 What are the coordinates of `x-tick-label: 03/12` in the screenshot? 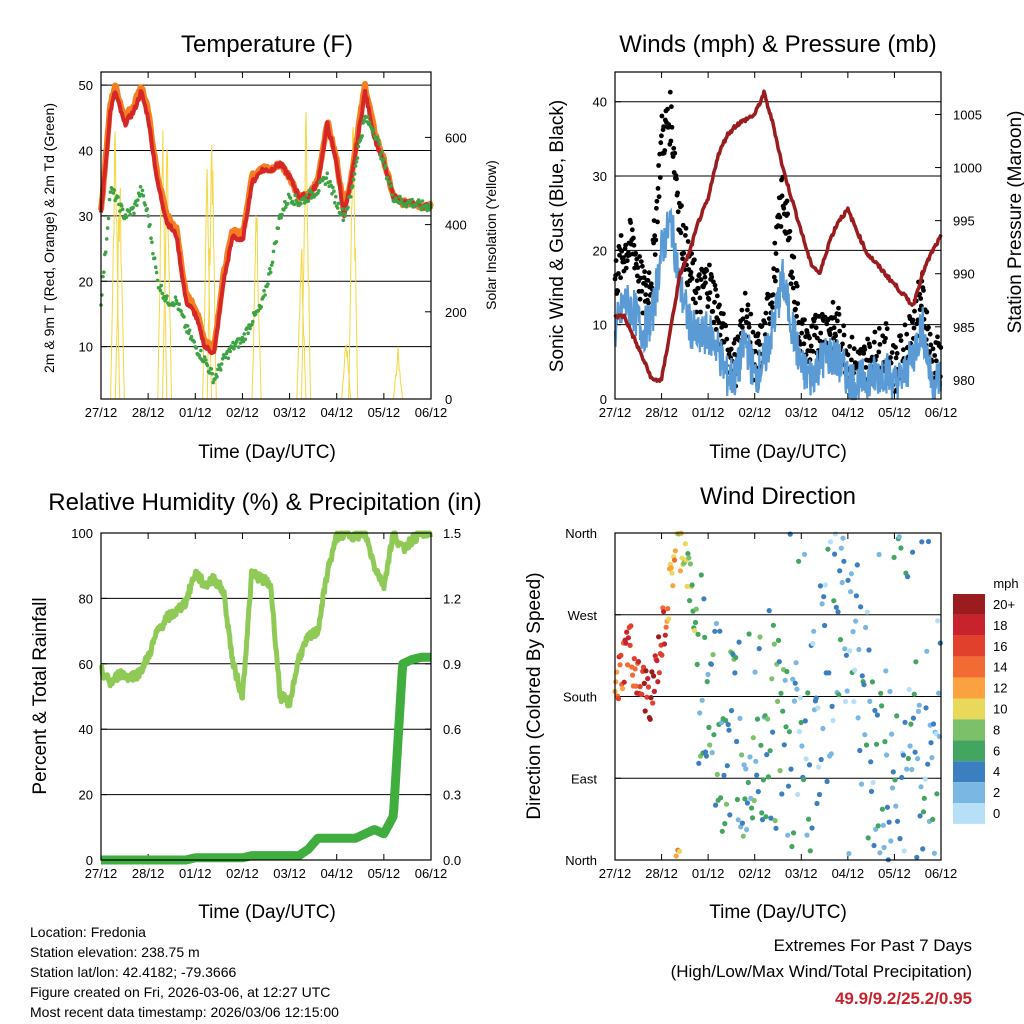 It's located at (801, 412).